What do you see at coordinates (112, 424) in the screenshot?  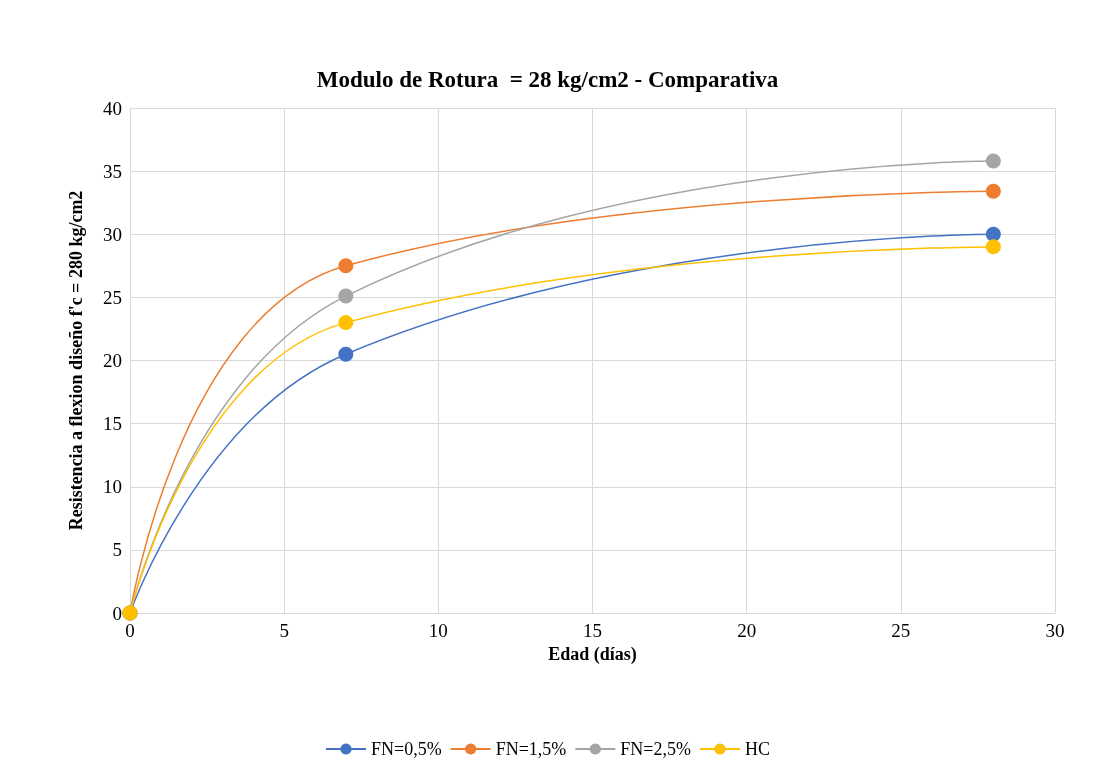 I see `y-tick-label: 15` at bounding box center [112, 424].